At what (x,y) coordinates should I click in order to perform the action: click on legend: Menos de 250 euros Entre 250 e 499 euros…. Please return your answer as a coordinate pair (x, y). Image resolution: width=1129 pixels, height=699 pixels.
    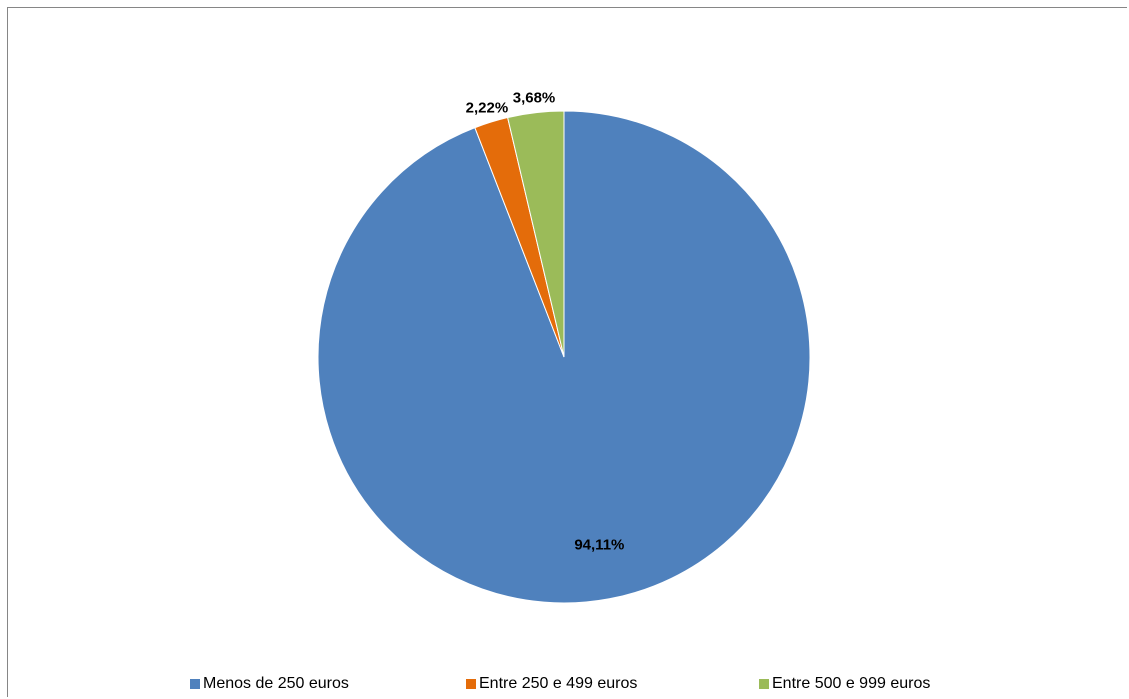
    Looking at the image, I should click on (564, 686).